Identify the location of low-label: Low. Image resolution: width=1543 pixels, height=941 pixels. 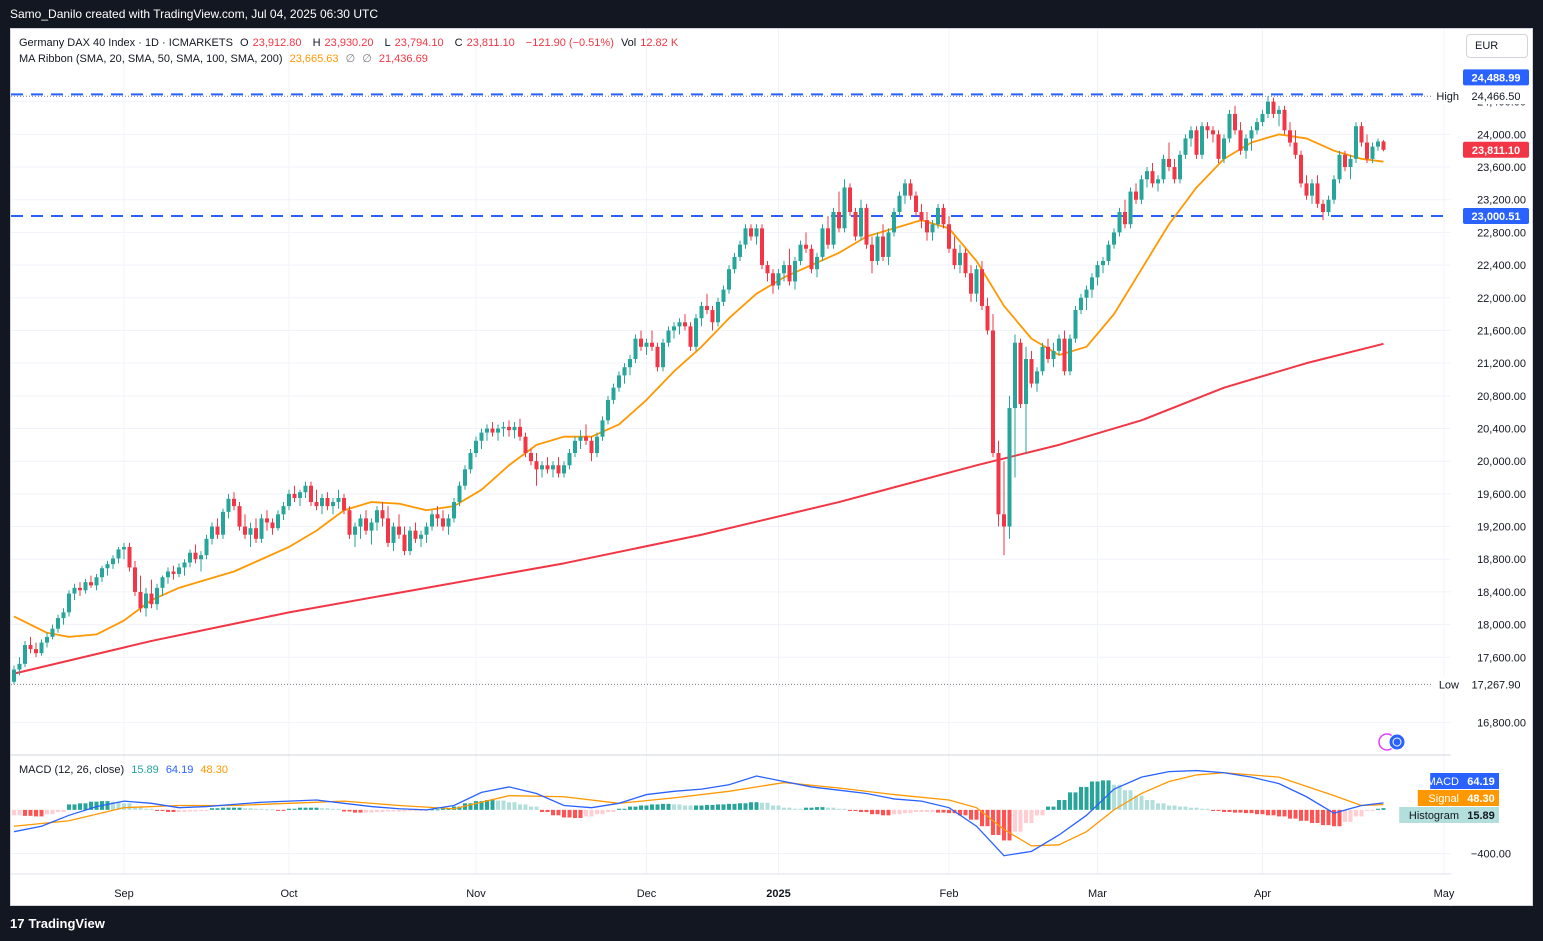
(1449, 685).